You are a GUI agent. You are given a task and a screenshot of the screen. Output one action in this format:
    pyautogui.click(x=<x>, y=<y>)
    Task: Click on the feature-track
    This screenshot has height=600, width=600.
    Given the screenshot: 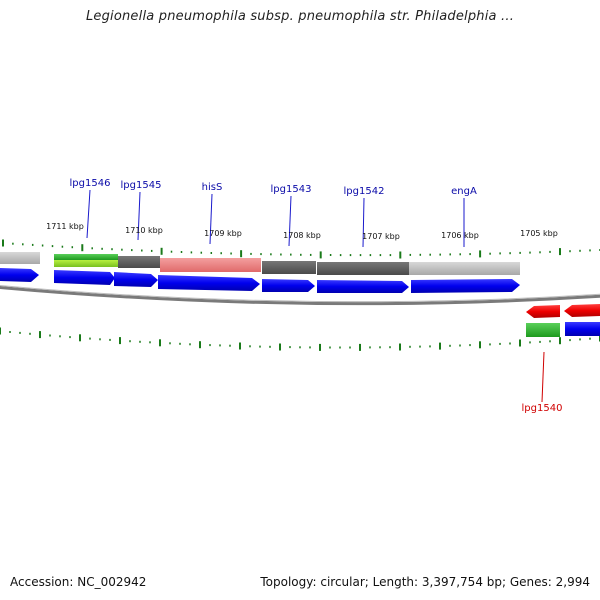 What is the action you would take?
    pyautogui.click(x=260, y=263)
    